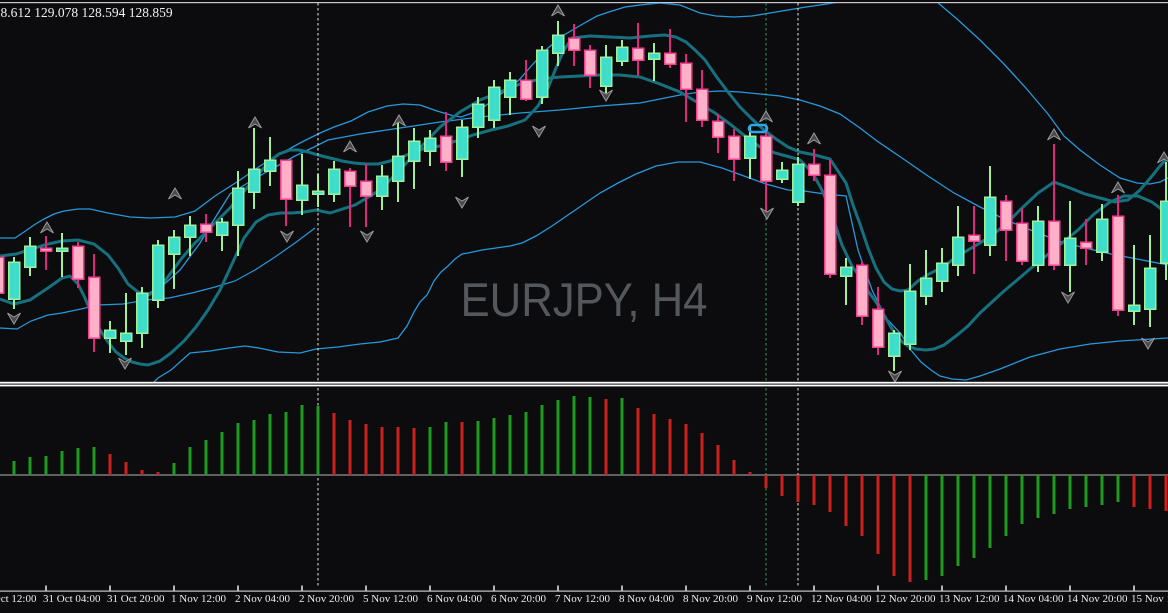 Image resolution: width=1168 pixels, height=613 pixels. I want to click on svg-text:128.612 129.078 128.594 128.85: 128.612 129.078 128.594 128.859, so click(86, 12).